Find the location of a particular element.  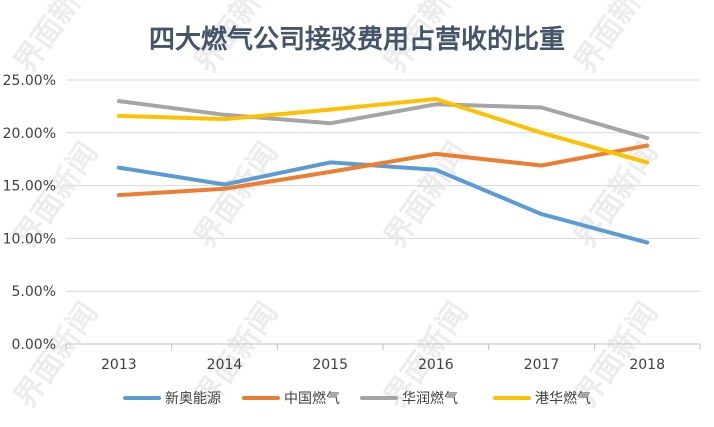

legend-label: 华润燃气 is located at coordinates (430, 398).